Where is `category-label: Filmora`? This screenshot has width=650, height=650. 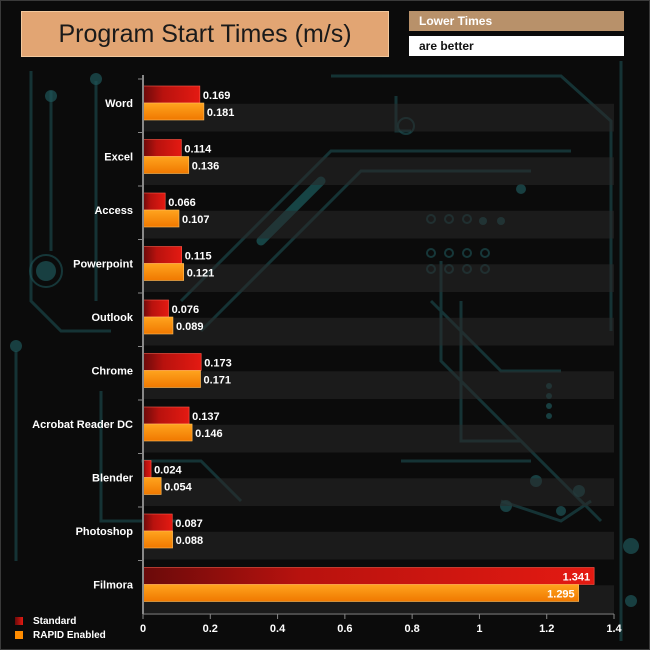 category-label: Filmora is located at coordinates (113, 586).